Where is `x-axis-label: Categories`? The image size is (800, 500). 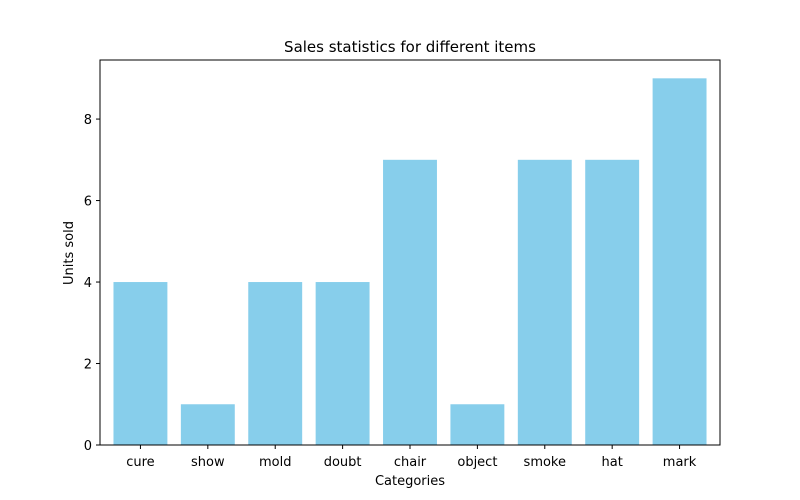 x-axis-label: Categories is located at coordinates (410, 481).